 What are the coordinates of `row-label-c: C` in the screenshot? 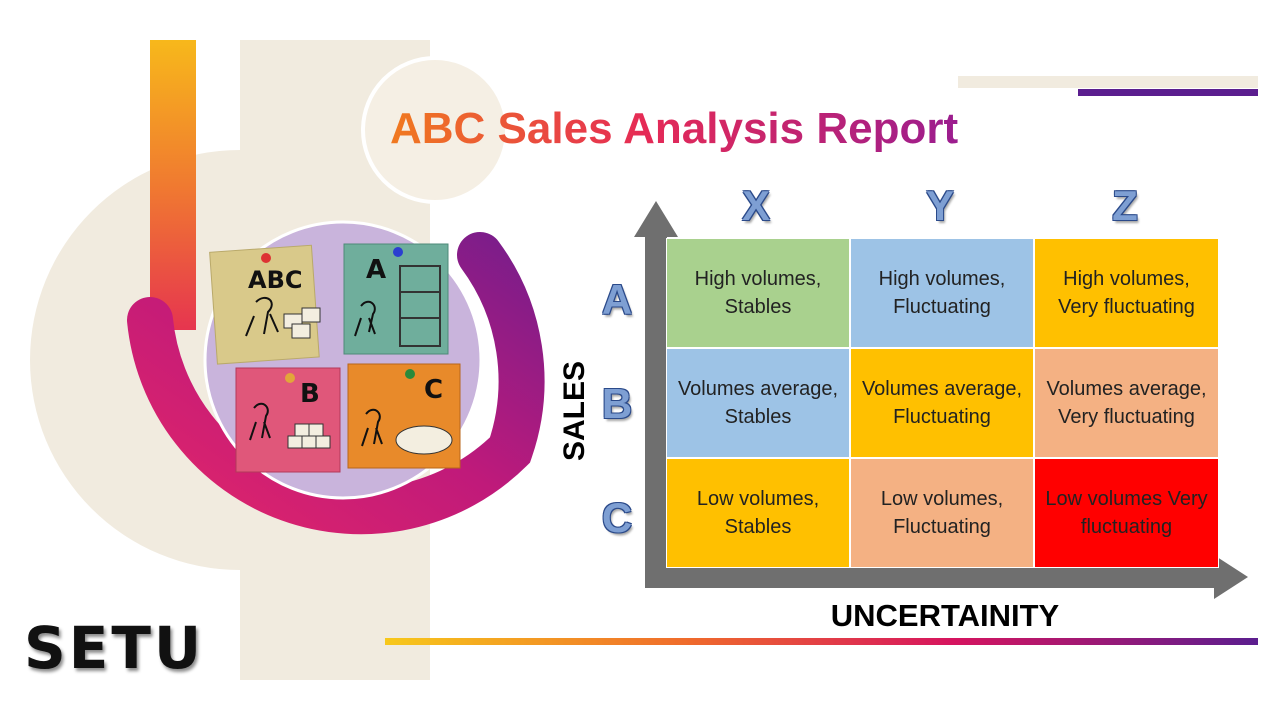 It's located at (617, 517).